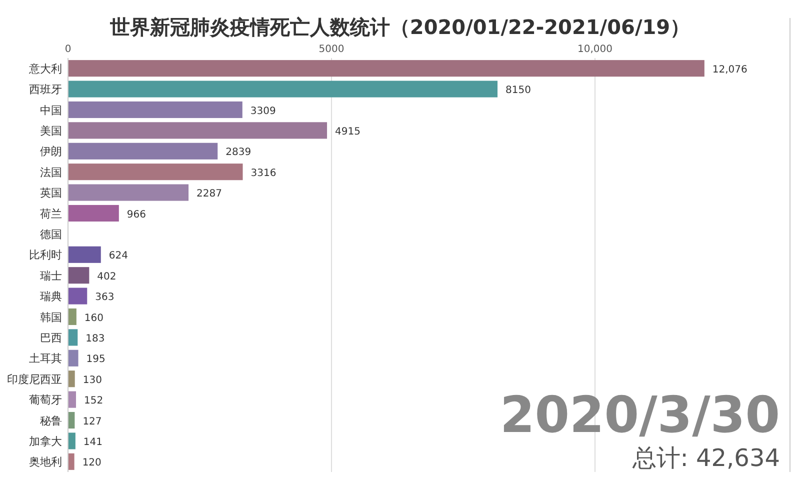 The image size is (800, 500). Describe the element at coordinates (45, 69) in the screenshot. I see `y-tick-label: 意大利` at that location.